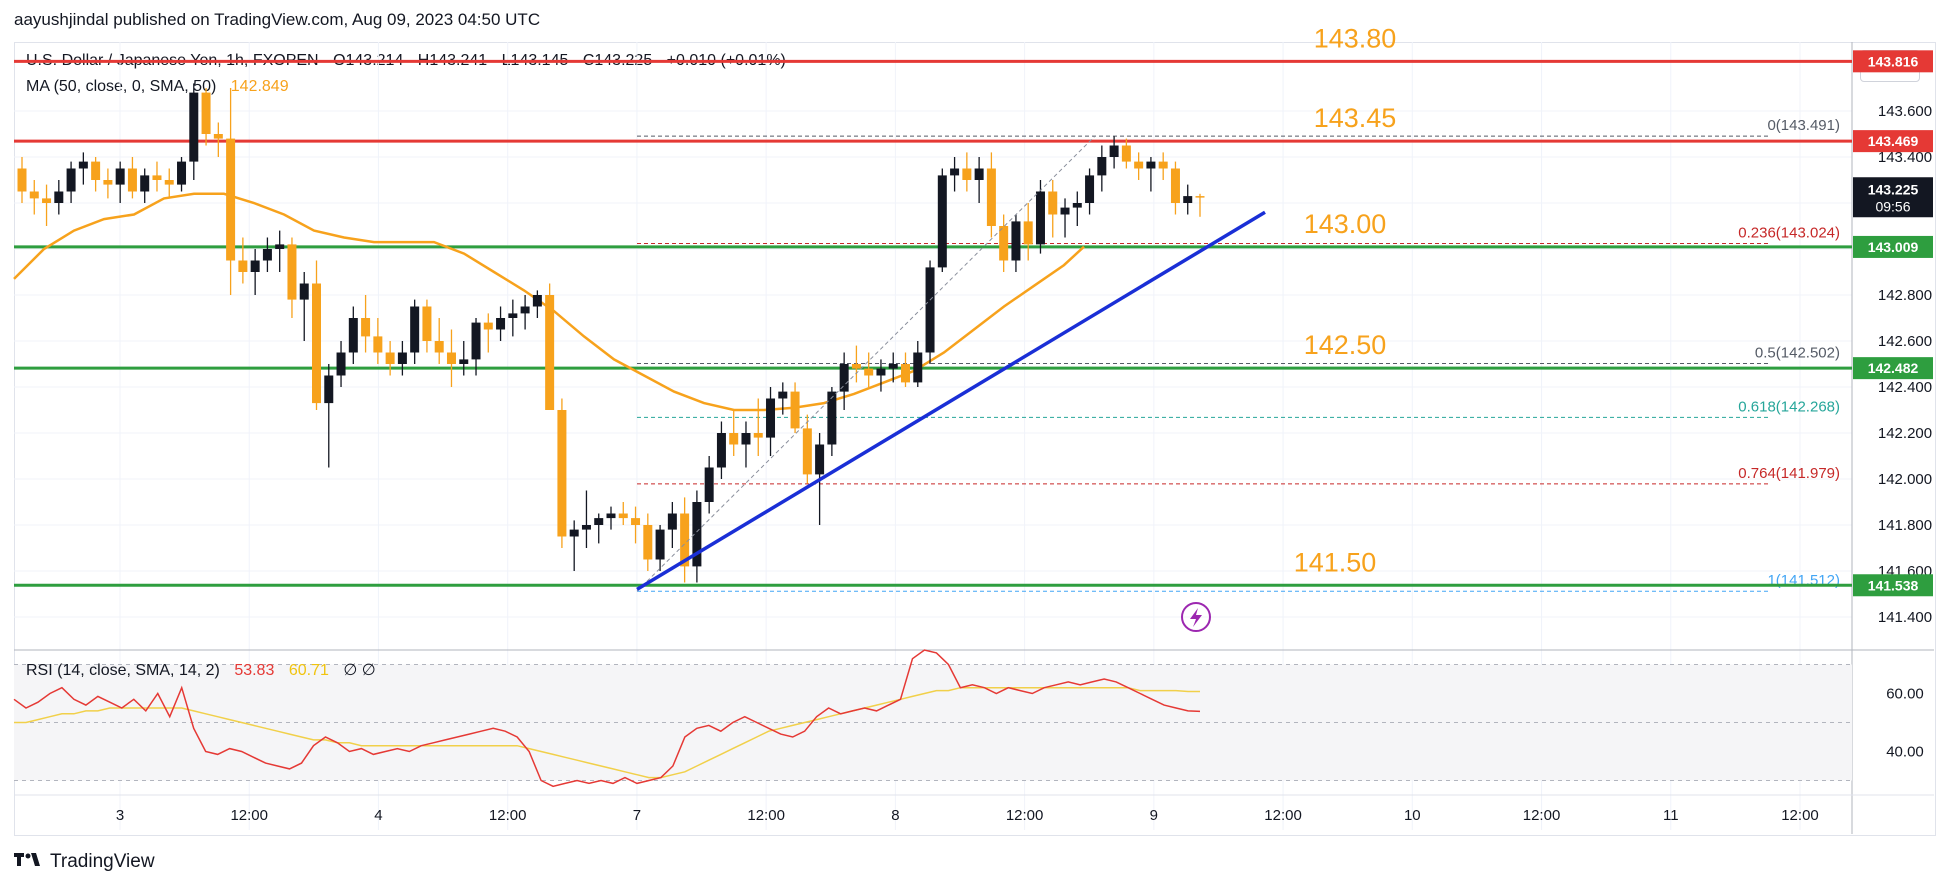  I want to click on ma-label: MA (50, close, 0, SMA, 50), so click(121, 86).